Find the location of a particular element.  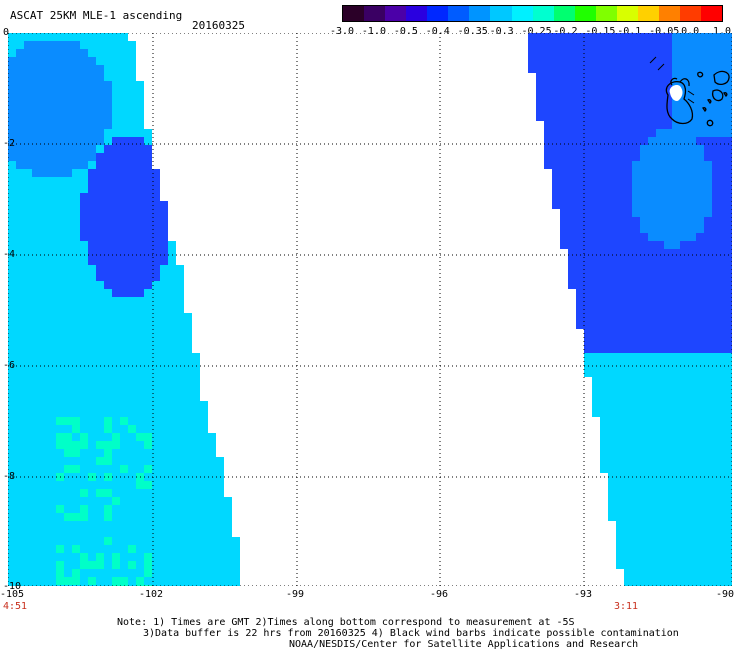

x-label-1: -102 is located at coordinates (151, 594).